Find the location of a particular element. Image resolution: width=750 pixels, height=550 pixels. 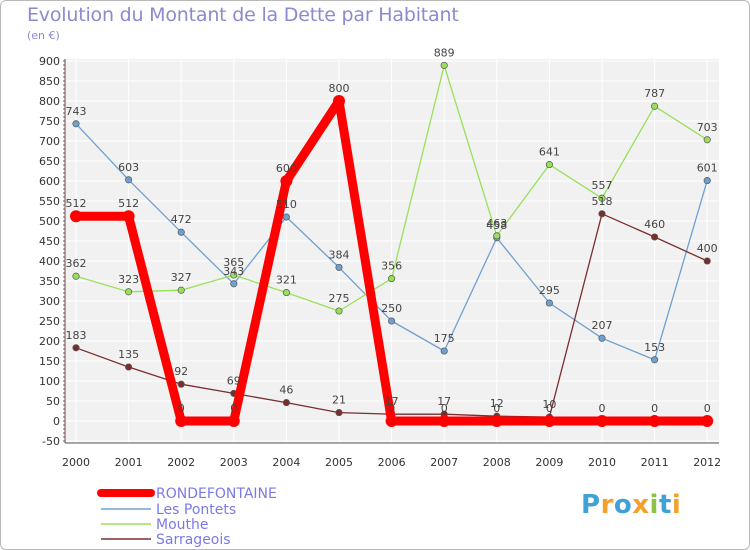

x-tick-label: 2012 is located at coordinates (707, 462).